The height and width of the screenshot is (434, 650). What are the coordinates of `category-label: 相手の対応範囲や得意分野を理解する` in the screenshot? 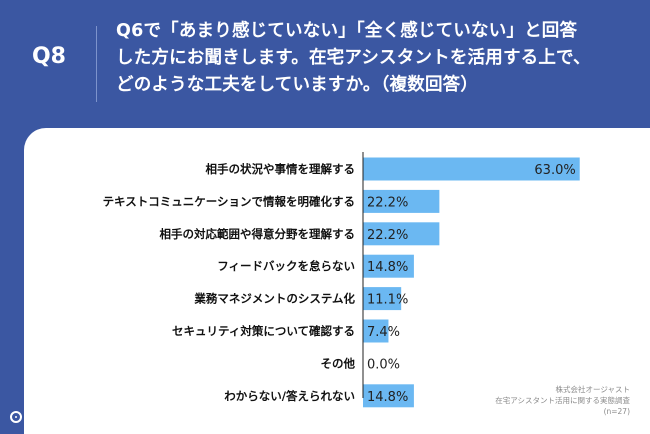 It's located at (258, 234).